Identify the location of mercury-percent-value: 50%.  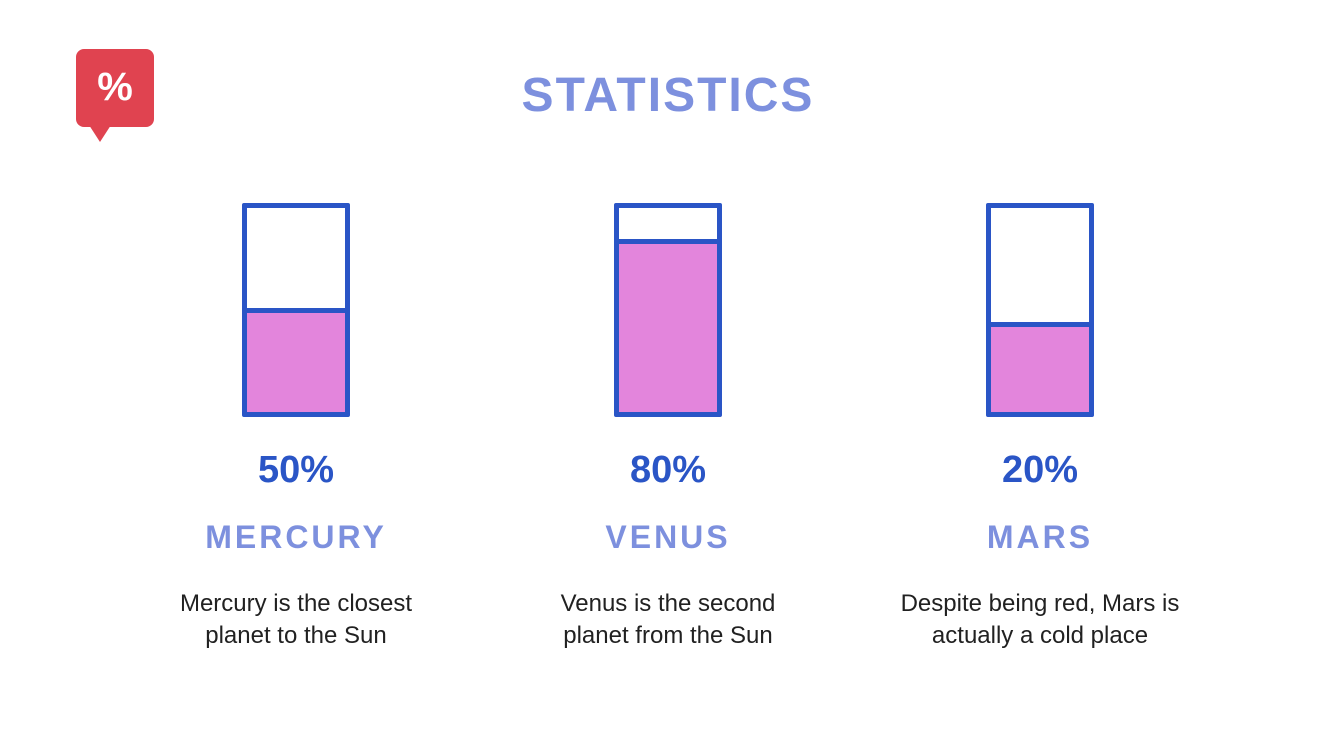
(296, 470).